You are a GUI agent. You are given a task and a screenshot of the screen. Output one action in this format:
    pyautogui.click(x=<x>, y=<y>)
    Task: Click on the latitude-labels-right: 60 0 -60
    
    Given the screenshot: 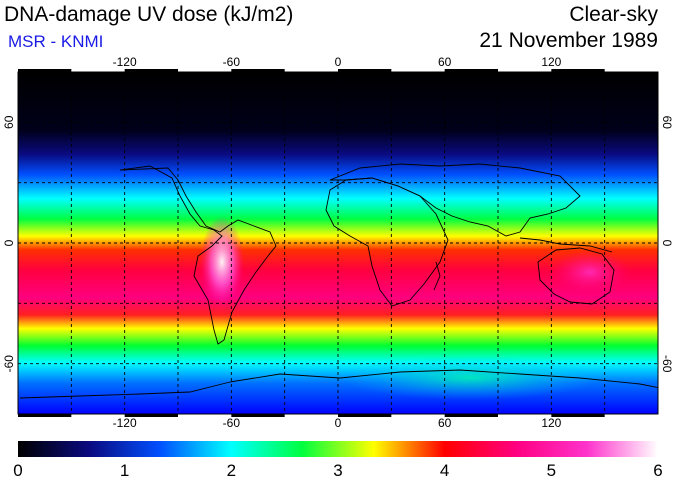 What is the action you would take?
    pyautogui.click(x=667, y=244)
    